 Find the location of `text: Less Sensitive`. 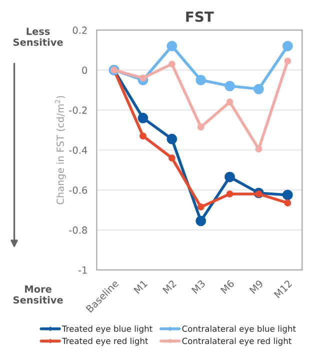

text: Less Sensitive is located at coordinates (38, 37).